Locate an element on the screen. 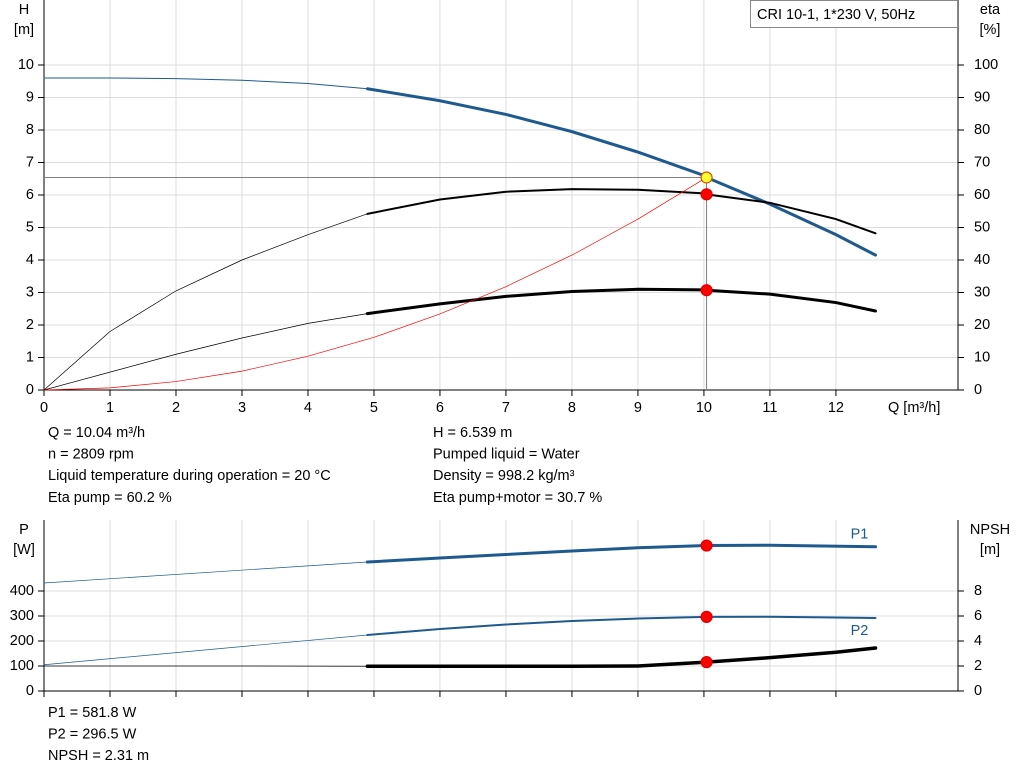 The height and width of the screenshot is (781, 1024). x-tick-label: 12 is located at coordinates (836, 408).